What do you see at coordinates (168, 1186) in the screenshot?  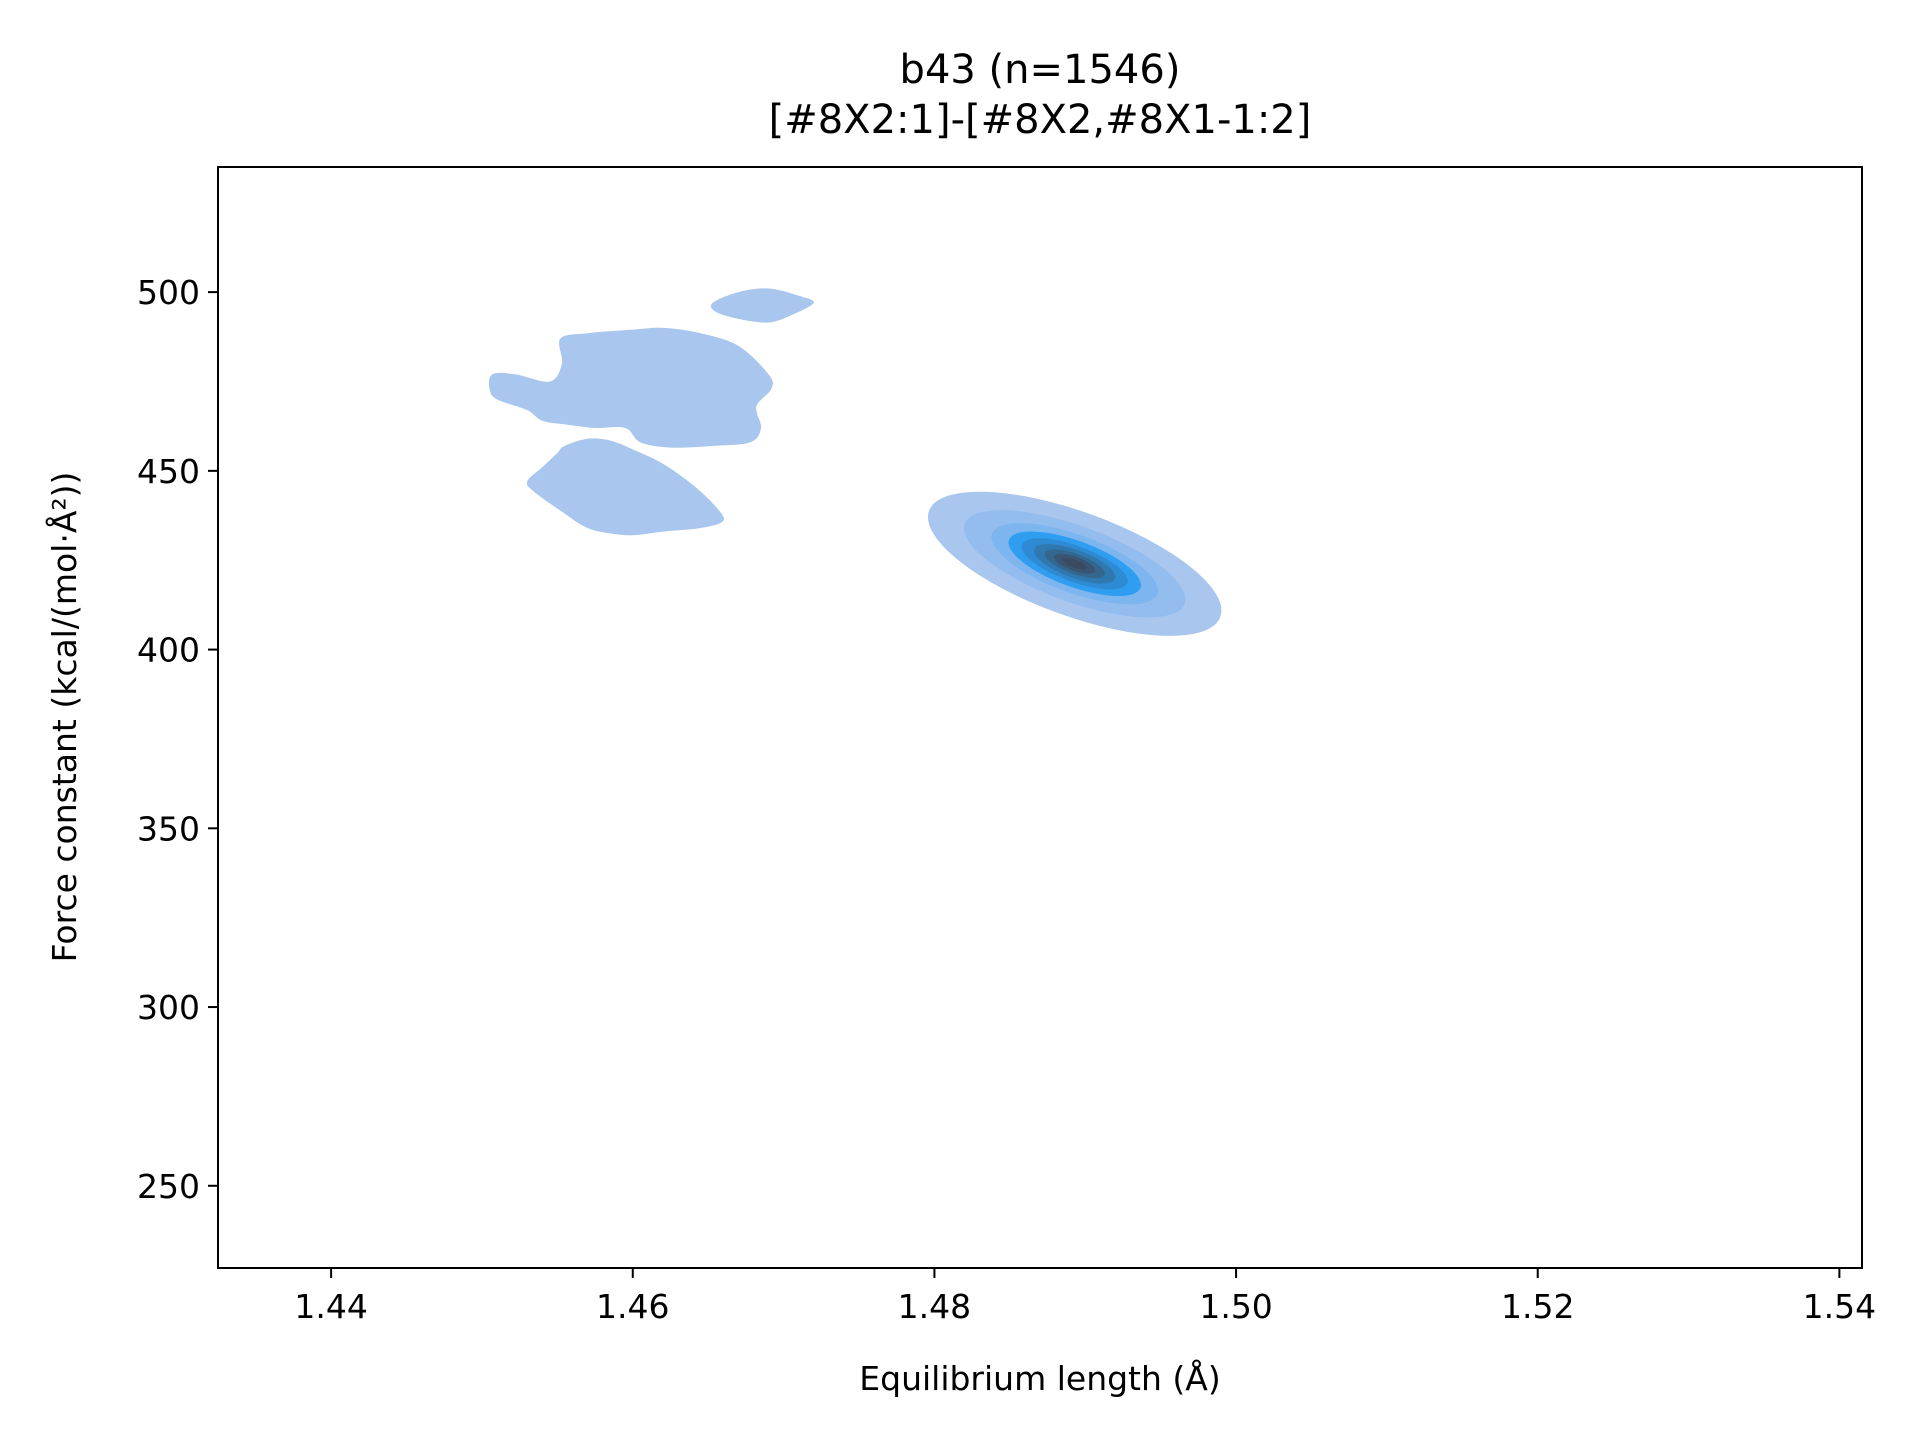 I see `y-tick-label: 250` at bounding box center [168, 1186].